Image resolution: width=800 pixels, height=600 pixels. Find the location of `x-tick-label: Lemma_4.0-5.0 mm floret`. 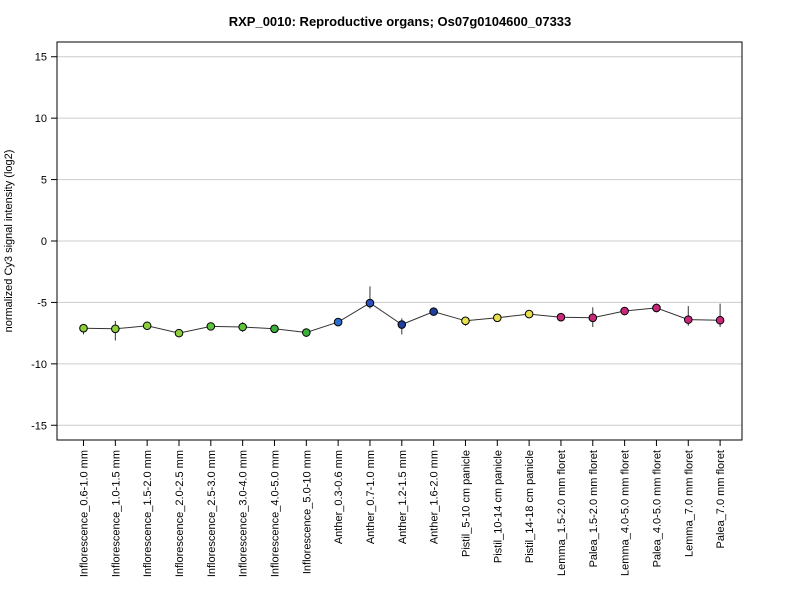

x-tick-label: Lemma_4.0-5.0 mm floret is located at coordinates (626, 513).